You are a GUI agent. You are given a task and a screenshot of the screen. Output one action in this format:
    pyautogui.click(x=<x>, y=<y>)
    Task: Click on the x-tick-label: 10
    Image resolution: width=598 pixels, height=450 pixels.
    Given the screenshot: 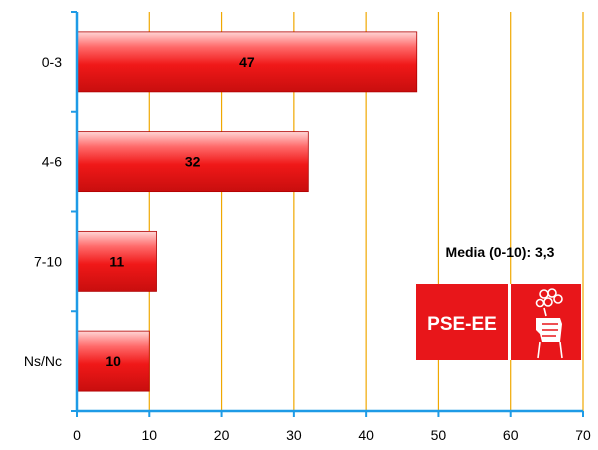 What is the action you would take?
    pyautogui.click(x=149, y=435)
    